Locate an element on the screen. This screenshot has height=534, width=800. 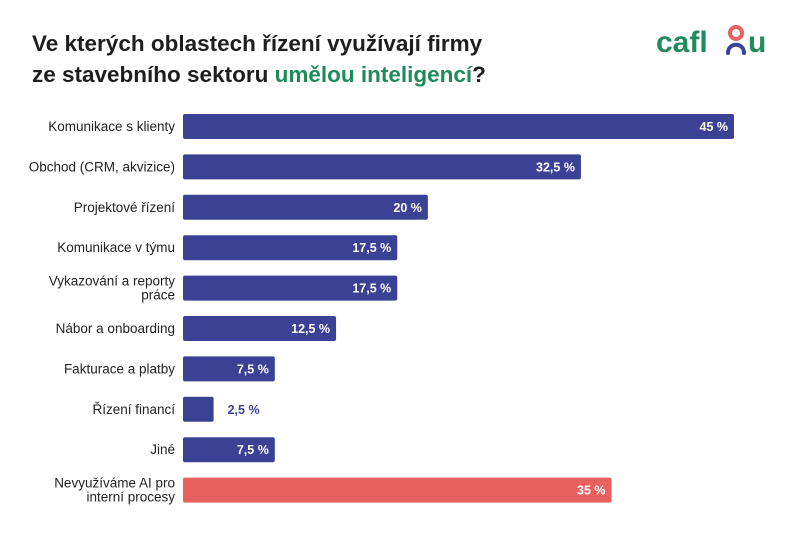
title-line-2-suffix: ? is located at coordinates (479, 74).